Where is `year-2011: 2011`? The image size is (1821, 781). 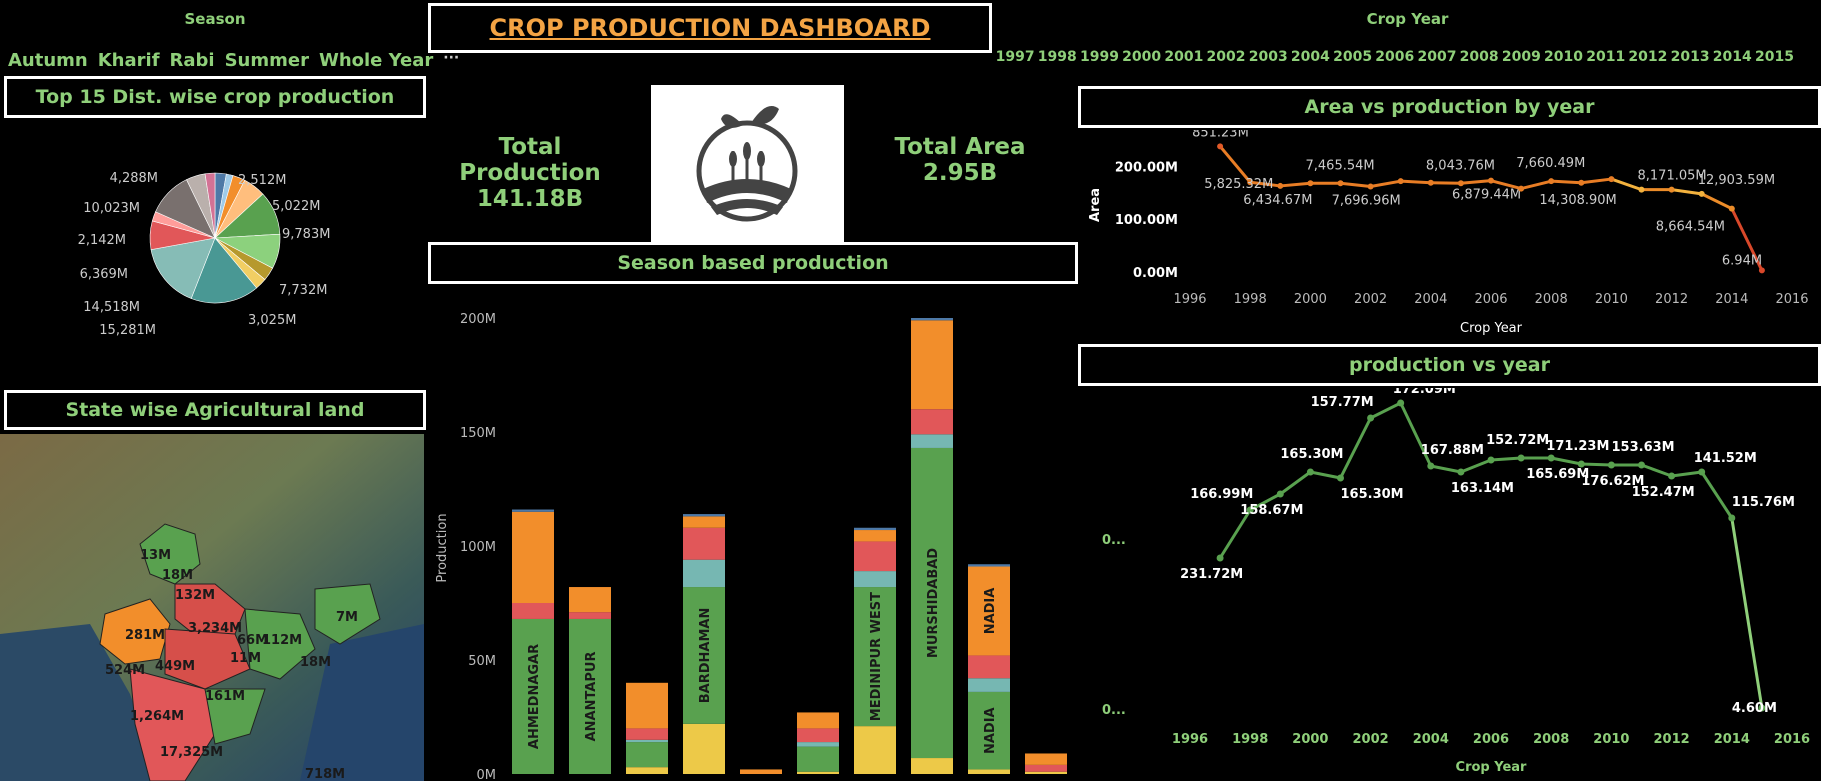 year-2011: 2011 is located at coordinates (1606, 57).